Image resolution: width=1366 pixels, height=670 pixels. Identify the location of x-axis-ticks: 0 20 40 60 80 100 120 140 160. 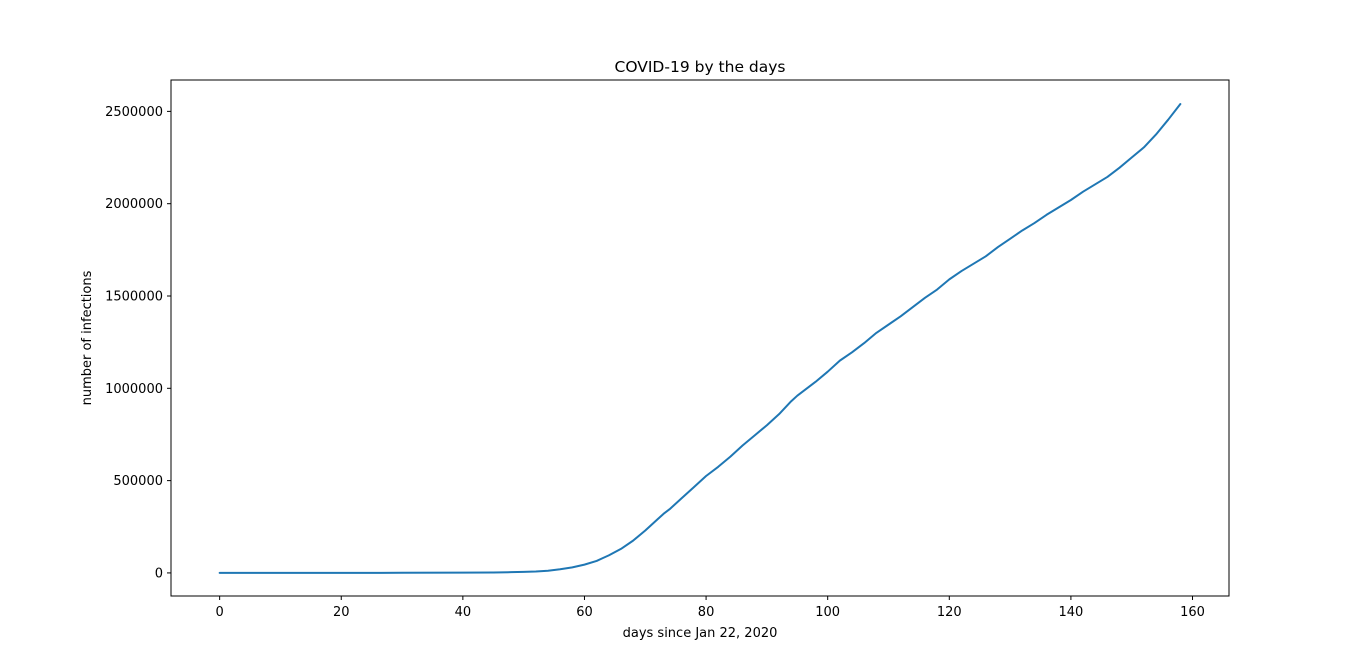
(710, 608).